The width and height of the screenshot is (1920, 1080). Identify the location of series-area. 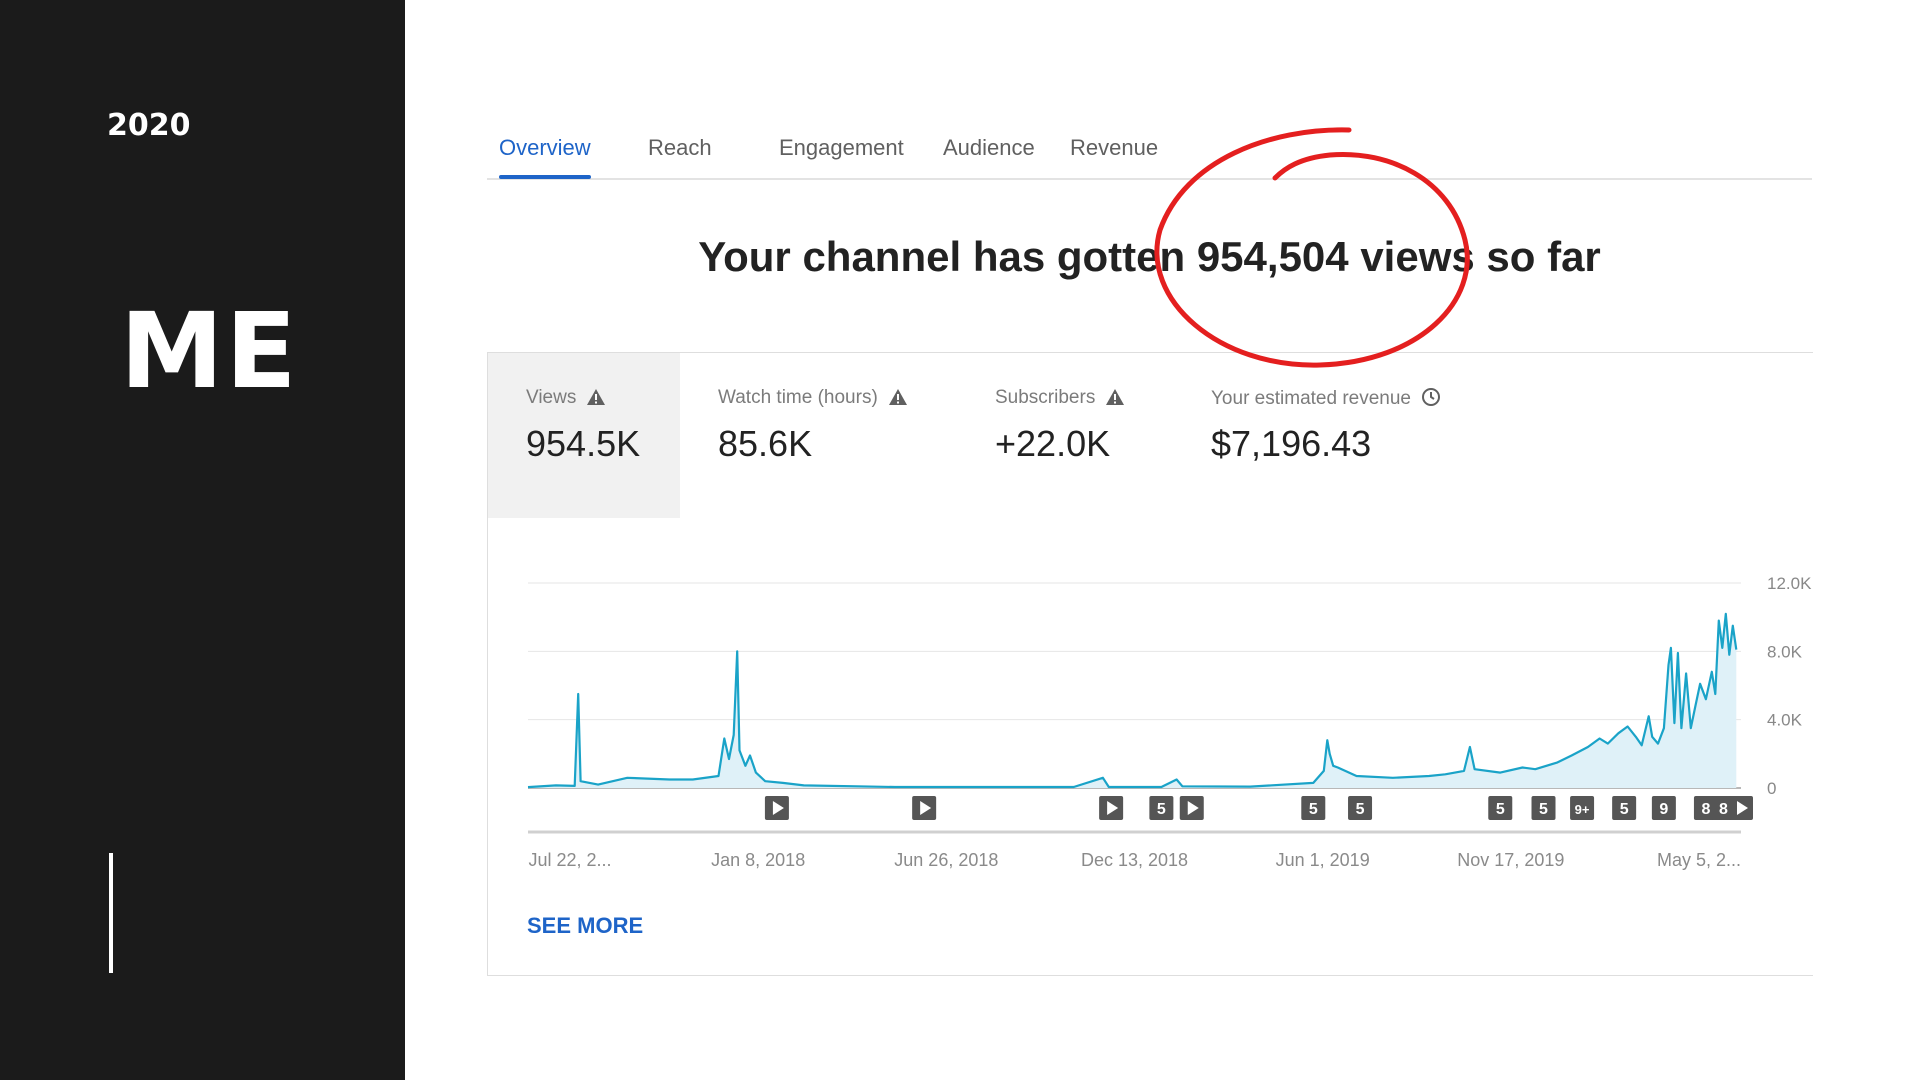
(1132, 700).